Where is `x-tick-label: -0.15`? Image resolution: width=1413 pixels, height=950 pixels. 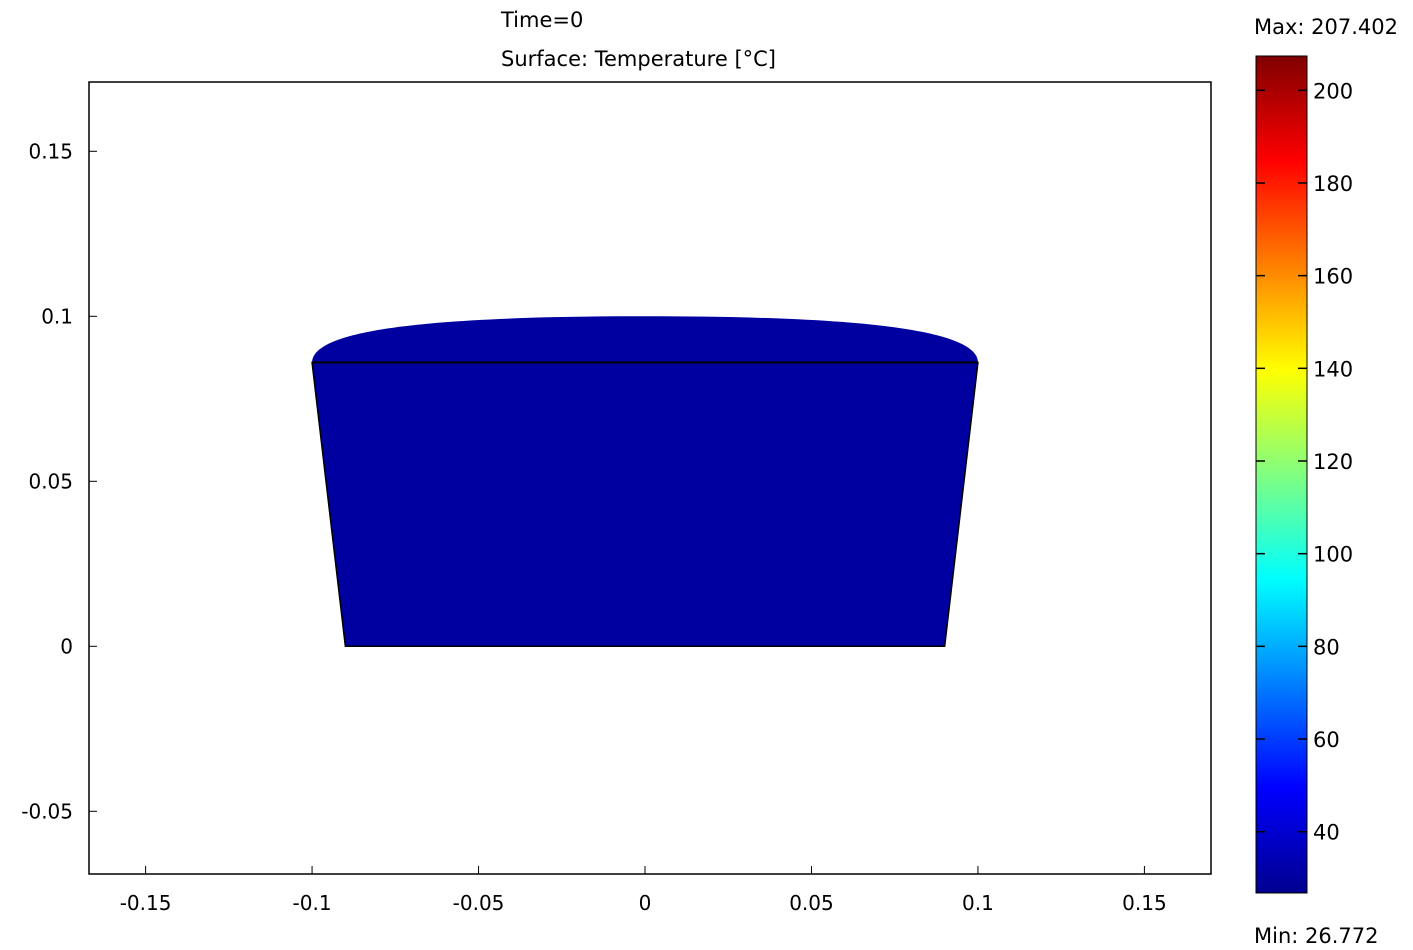 x-tick-label: -0.15 is located at coordinates (146, 903).